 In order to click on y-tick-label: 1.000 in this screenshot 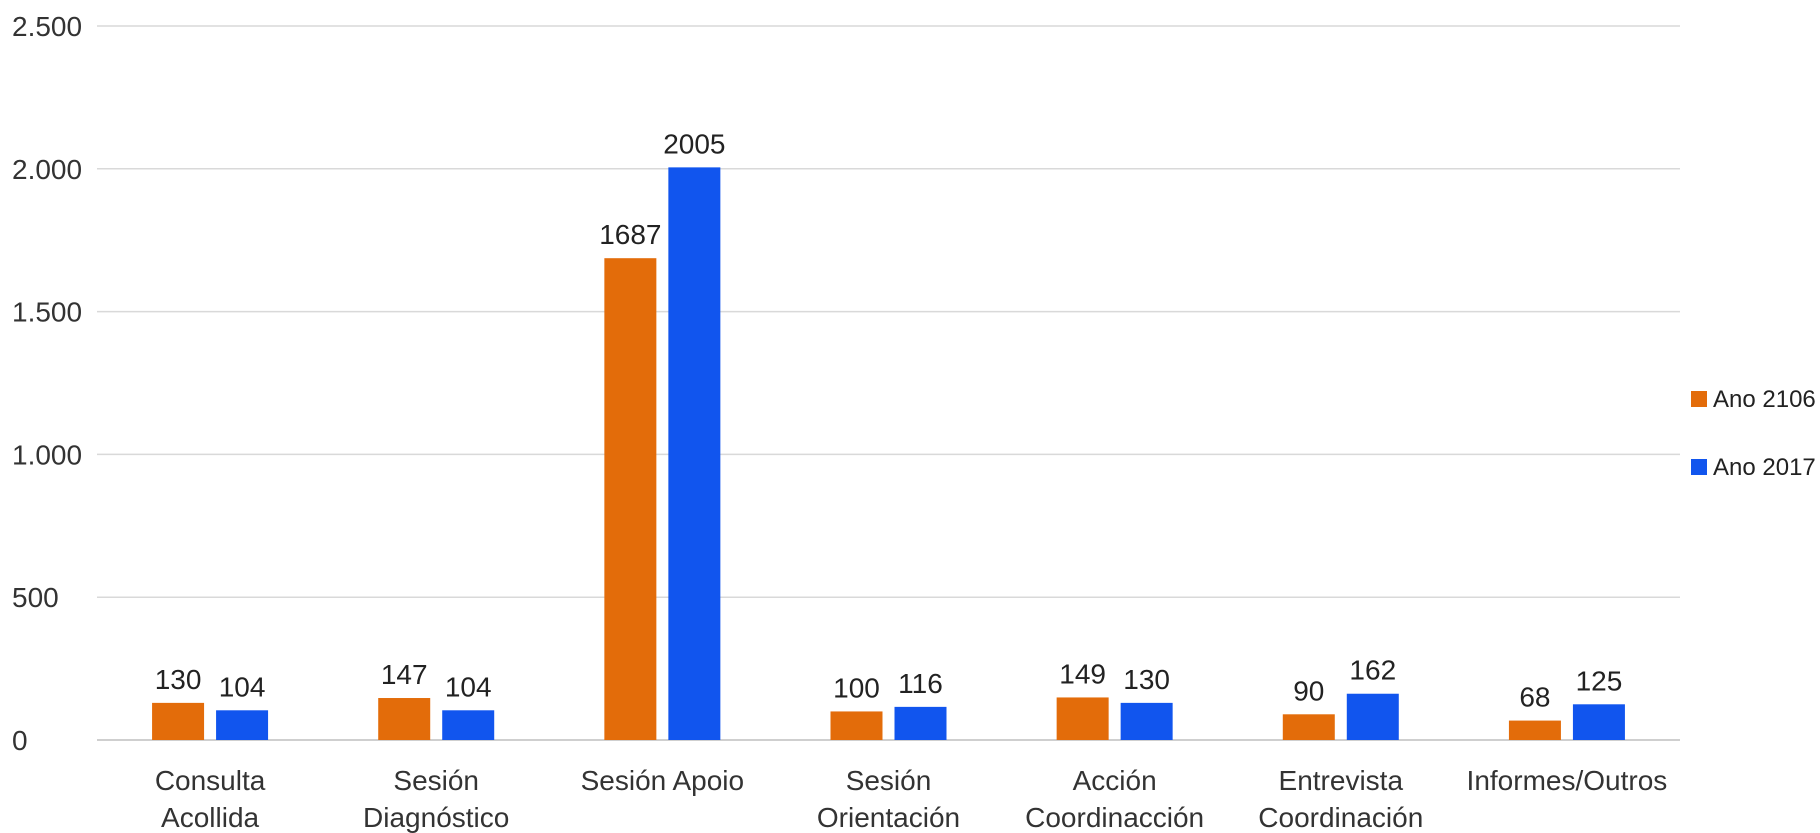, I will do `click(47, 454)`.